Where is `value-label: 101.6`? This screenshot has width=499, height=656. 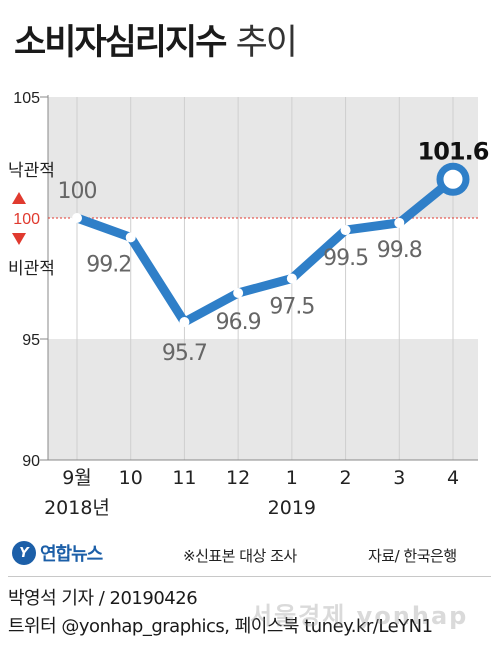 value-label: 101.6 is located at coordinates (453, 151).